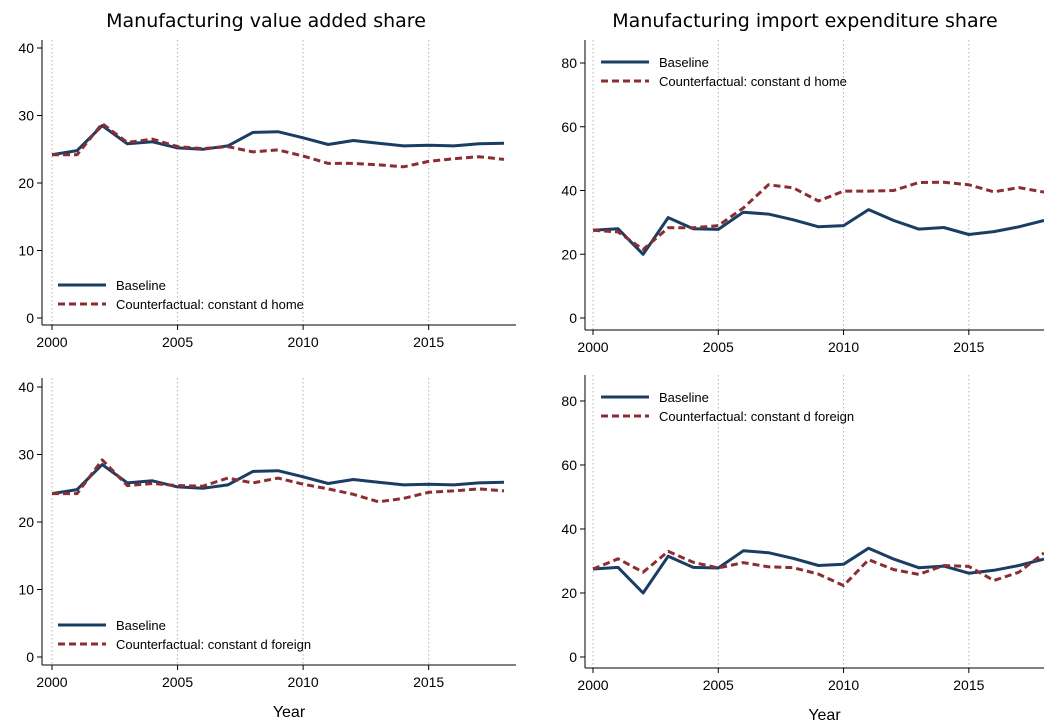 The height and width of the screenshot is (723, 1044). I want to click on chart-title: Manufacturing import expenditure share, so click(804, 21).